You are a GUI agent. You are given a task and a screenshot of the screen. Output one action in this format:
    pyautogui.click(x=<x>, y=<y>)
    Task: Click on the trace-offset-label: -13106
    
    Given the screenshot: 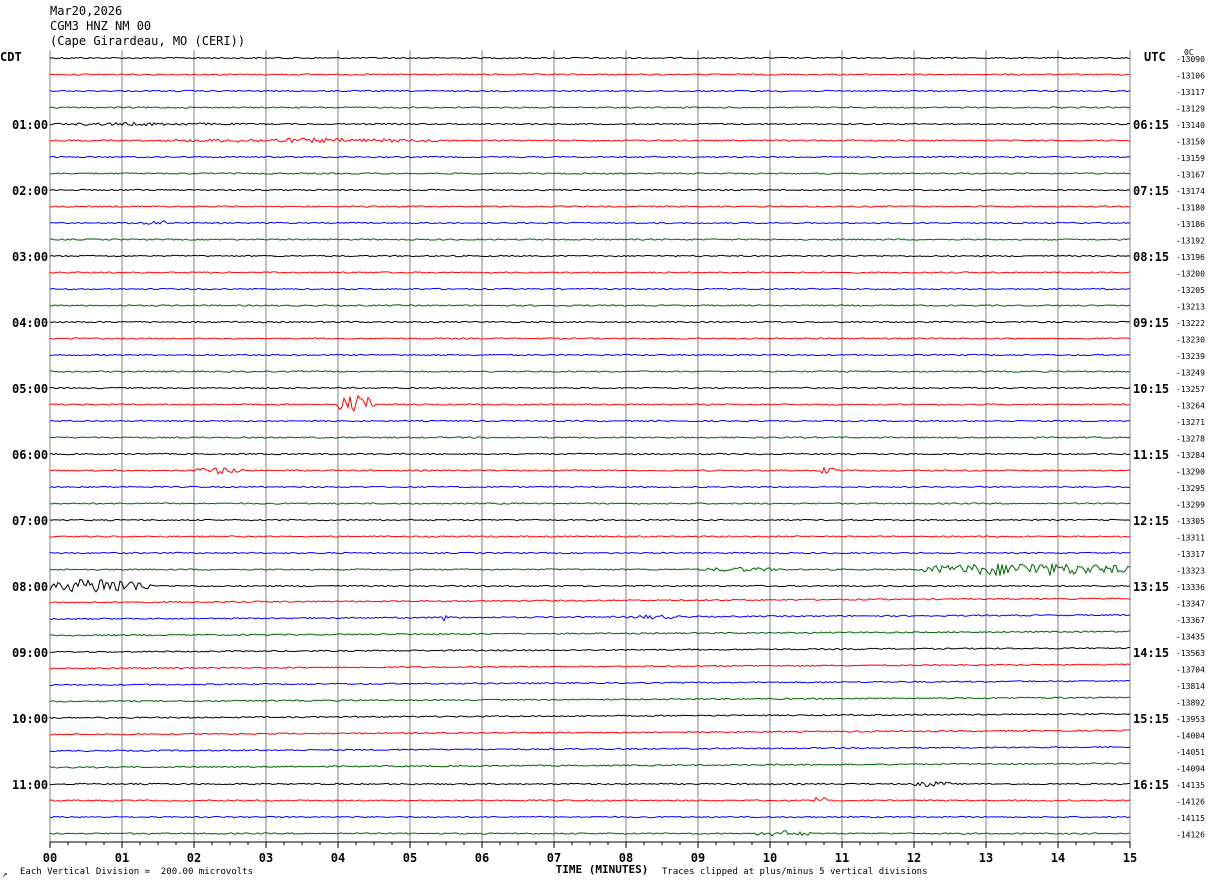 What is the action you would take?
    pyautogui.click(x=1190, y=76)
    